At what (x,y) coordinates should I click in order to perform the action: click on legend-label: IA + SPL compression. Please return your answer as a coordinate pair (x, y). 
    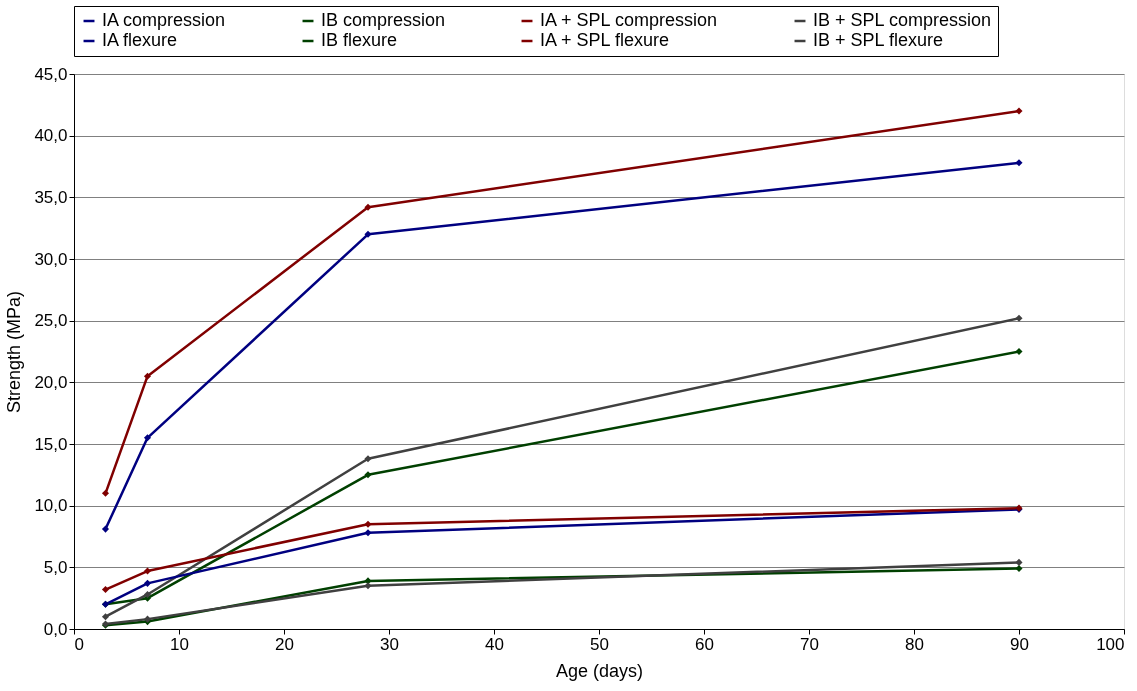
    Looking at the image, I should click on (628, 20).